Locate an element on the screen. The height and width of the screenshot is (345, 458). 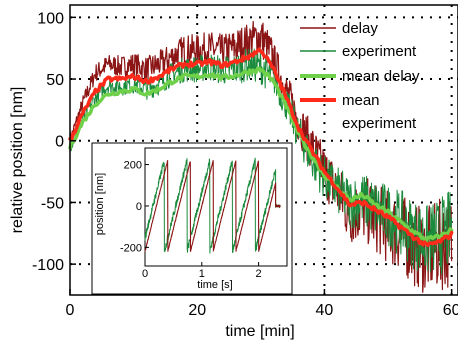
inset-plot-frame is located at coordinates (216, 207).